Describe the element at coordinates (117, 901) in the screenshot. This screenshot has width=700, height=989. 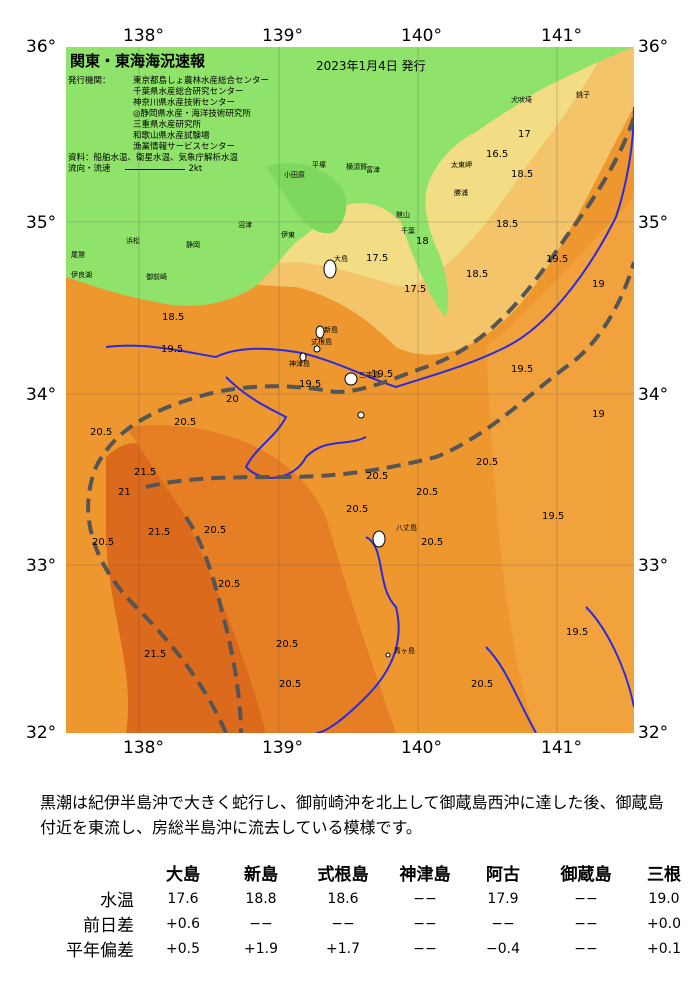
I see `row-label: 水温` at that location.